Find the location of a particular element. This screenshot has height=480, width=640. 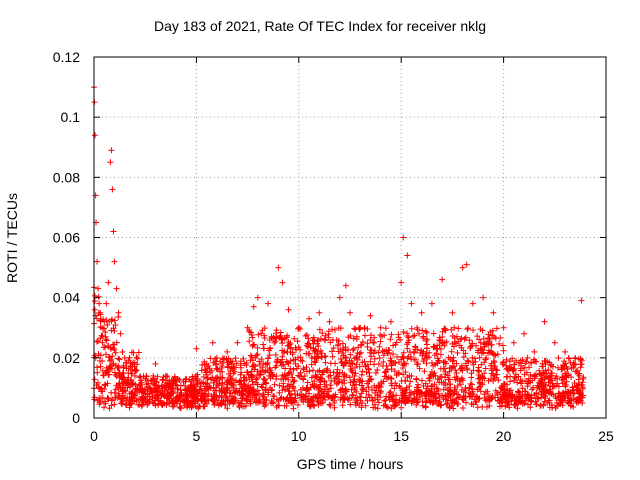

x-tick-label: 15 is located at coordinates (401, 436).